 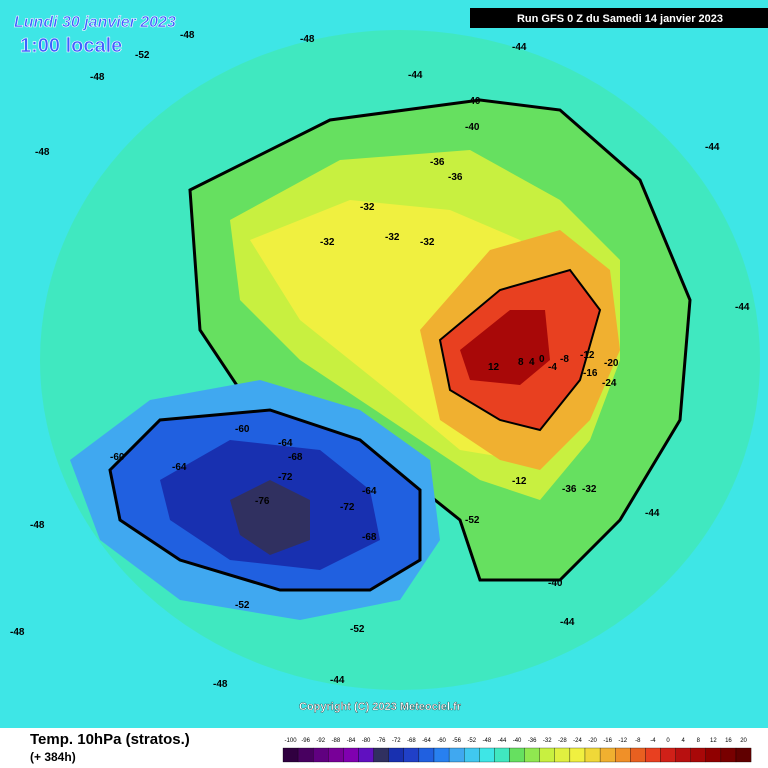 What do you see at coordinates (653, 741) in the screenshot?
I see `legend-label: -4` at bounding box center [653, 741].